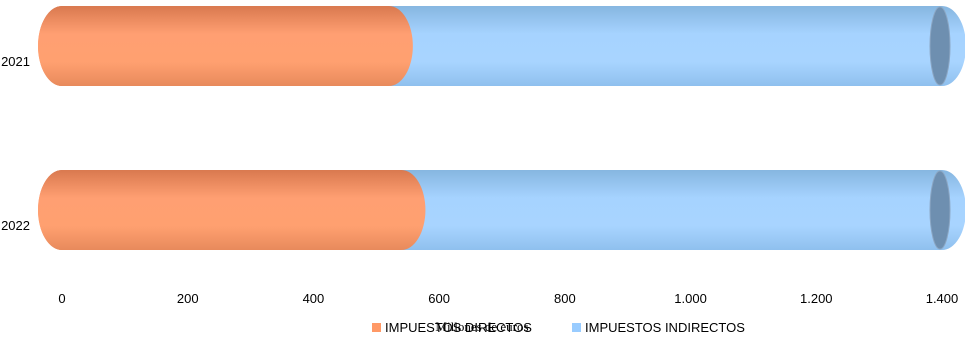 This screenshot has height=345, width=965. I want to click on bar-2022-impuestos-indirectos, so click(671, 210).